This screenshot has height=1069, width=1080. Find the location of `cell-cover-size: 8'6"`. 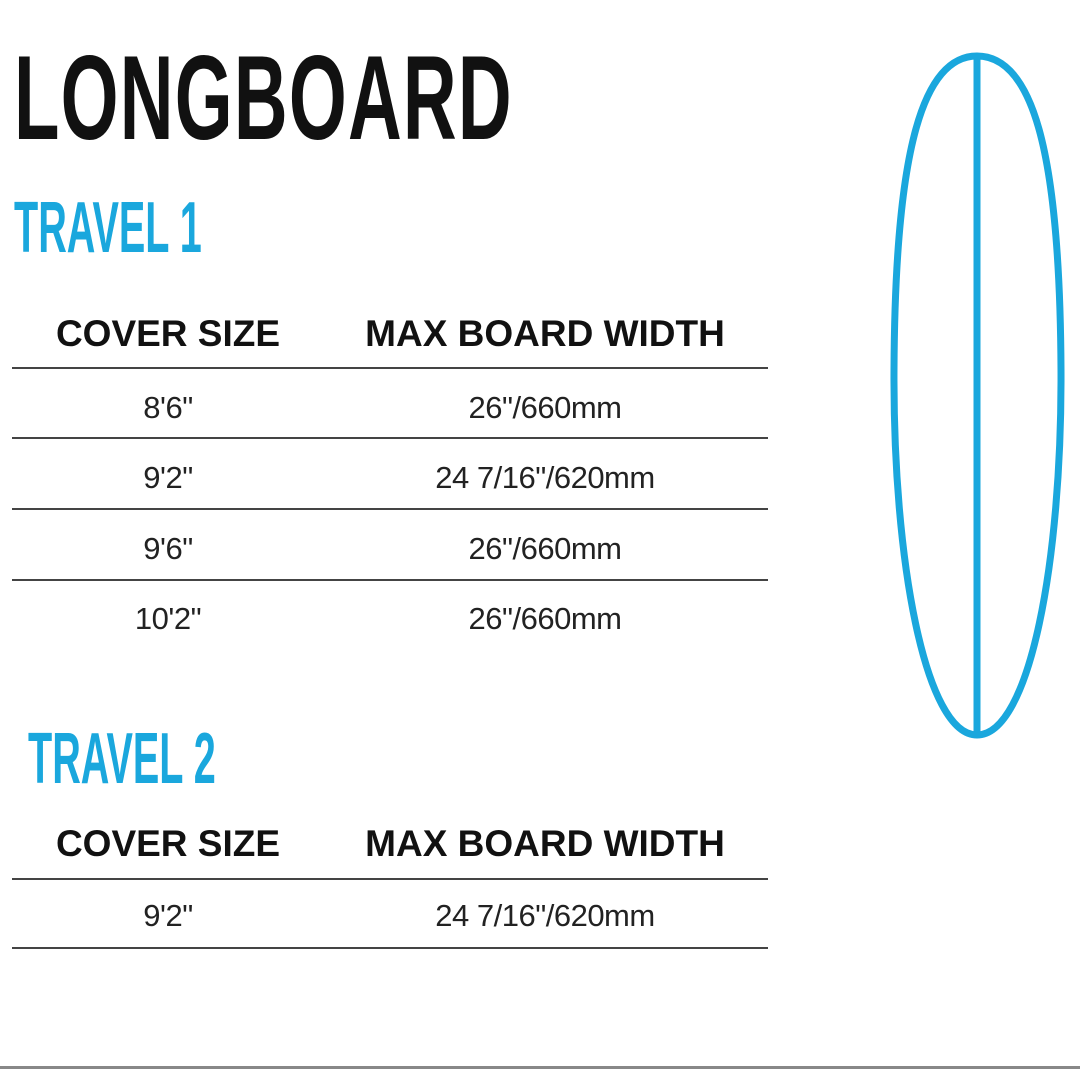

cell-cover-size: 8'6" is located at coordinates (168, 407).